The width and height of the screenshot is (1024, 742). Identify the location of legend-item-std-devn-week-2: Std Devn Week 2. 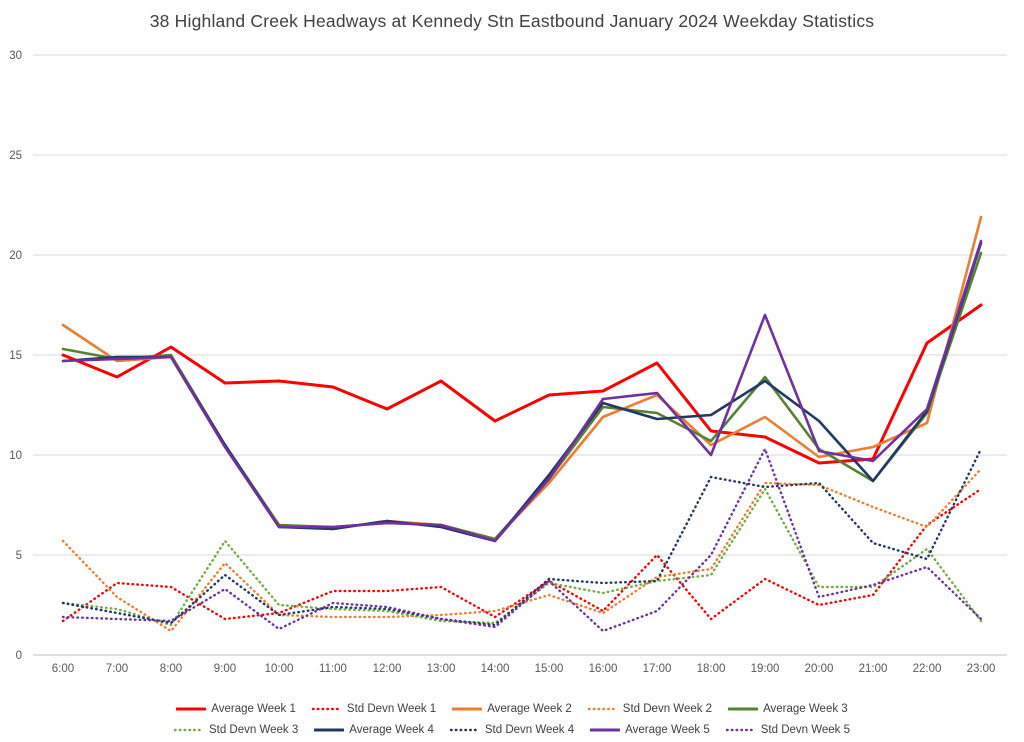
(650, 709).